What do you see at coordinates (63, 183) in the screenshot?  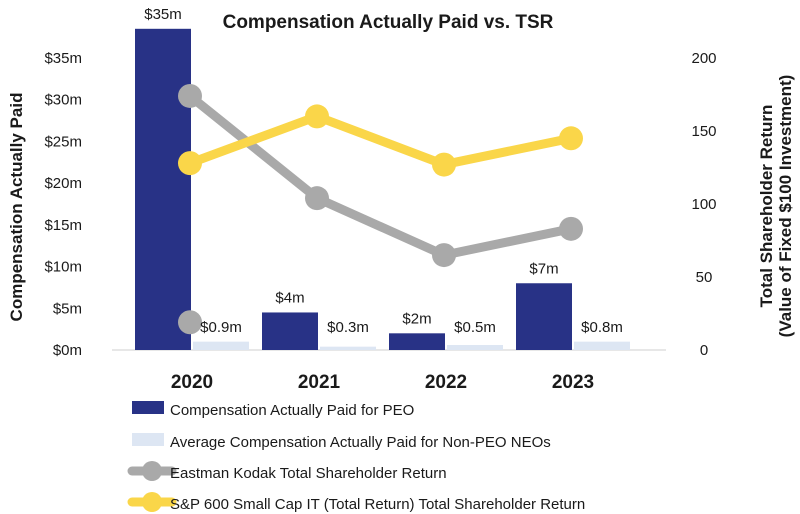 I see `left-tick-label: $20m` at bounding box center [63, 183].